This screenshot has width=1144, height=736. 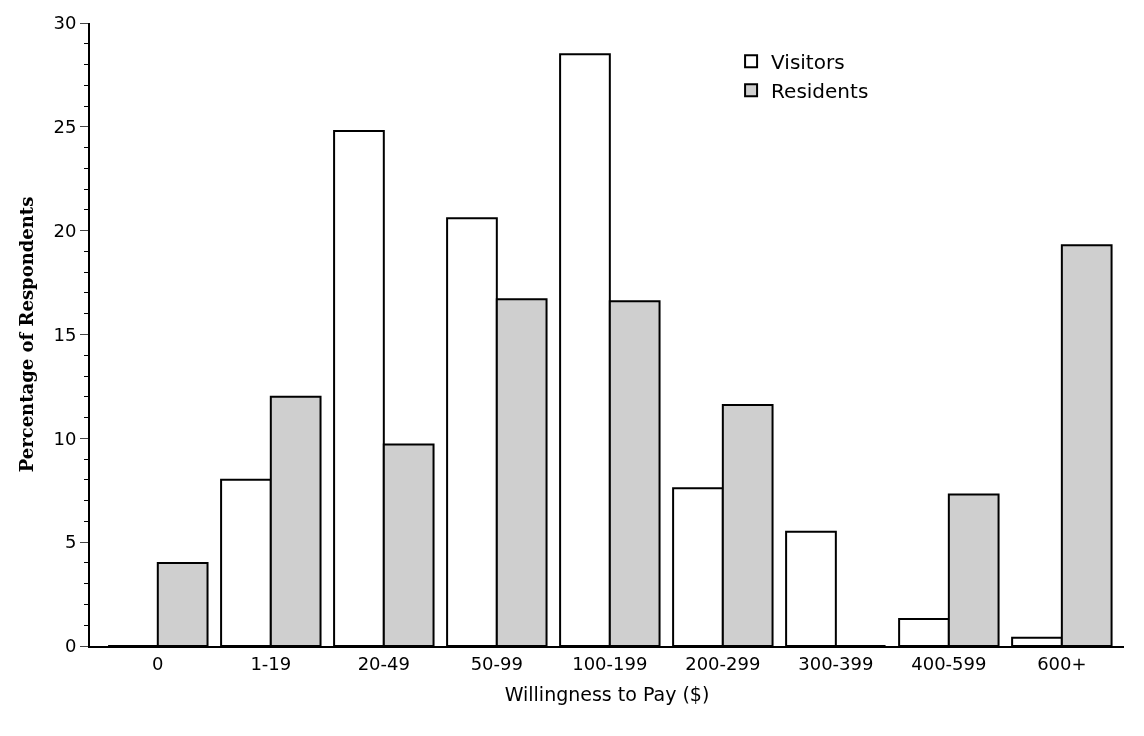 What do you see at coordinates (496, 663) in the screenshot?
I see `x-tick-label: 50-99` at bounding box center [496, 663].